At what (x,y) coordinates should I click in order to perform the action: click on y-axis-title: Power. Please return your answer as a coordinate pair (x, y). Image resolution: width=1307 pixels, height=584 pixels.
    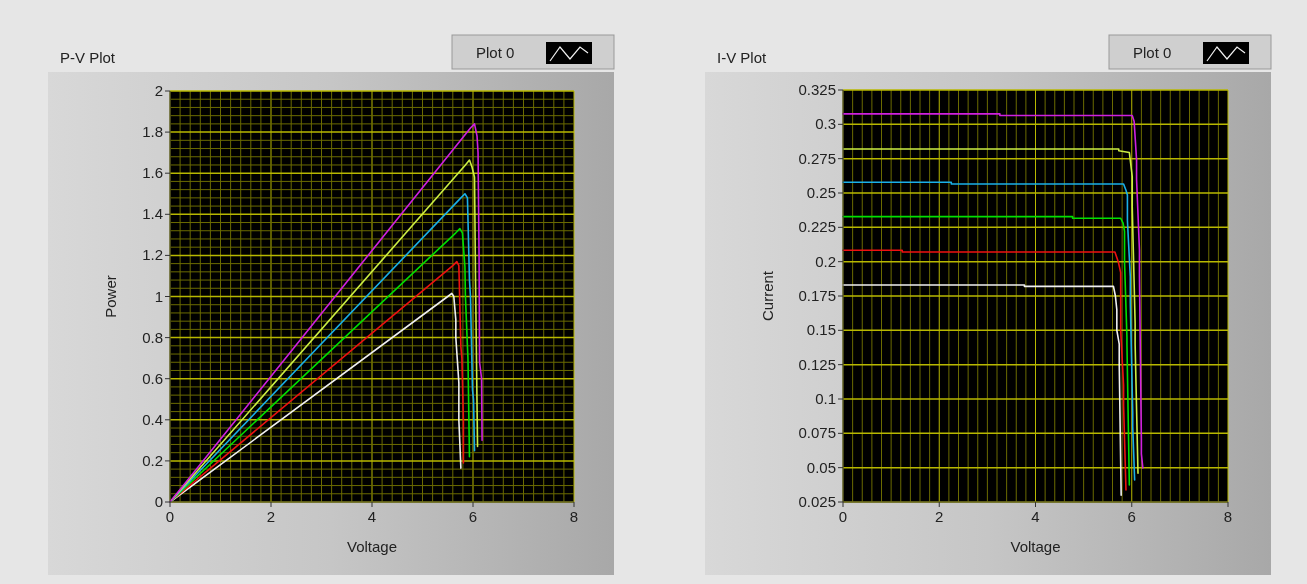
    Looking at the image, I should click on (110, 296).